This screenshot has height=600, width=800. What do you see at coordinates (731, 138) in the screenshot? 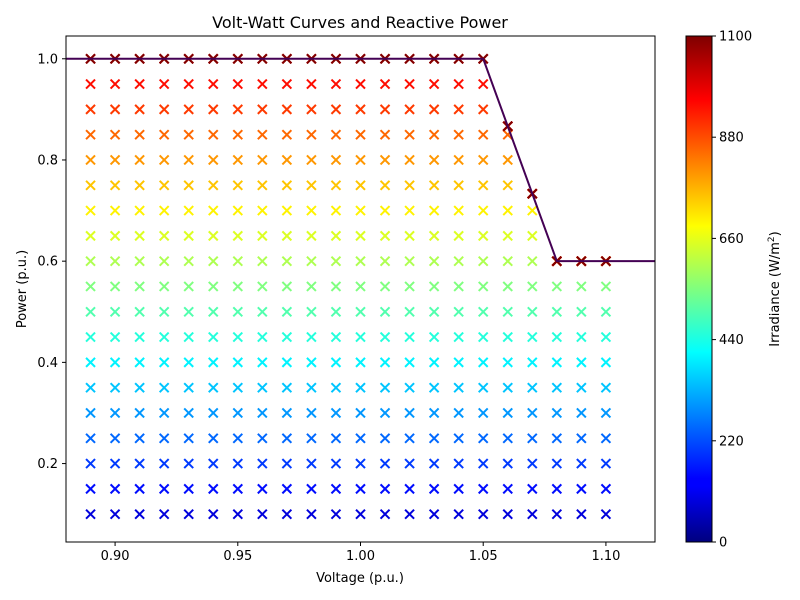
I see `colorbar-tick-label: 880` at bounding box center [731, 138].